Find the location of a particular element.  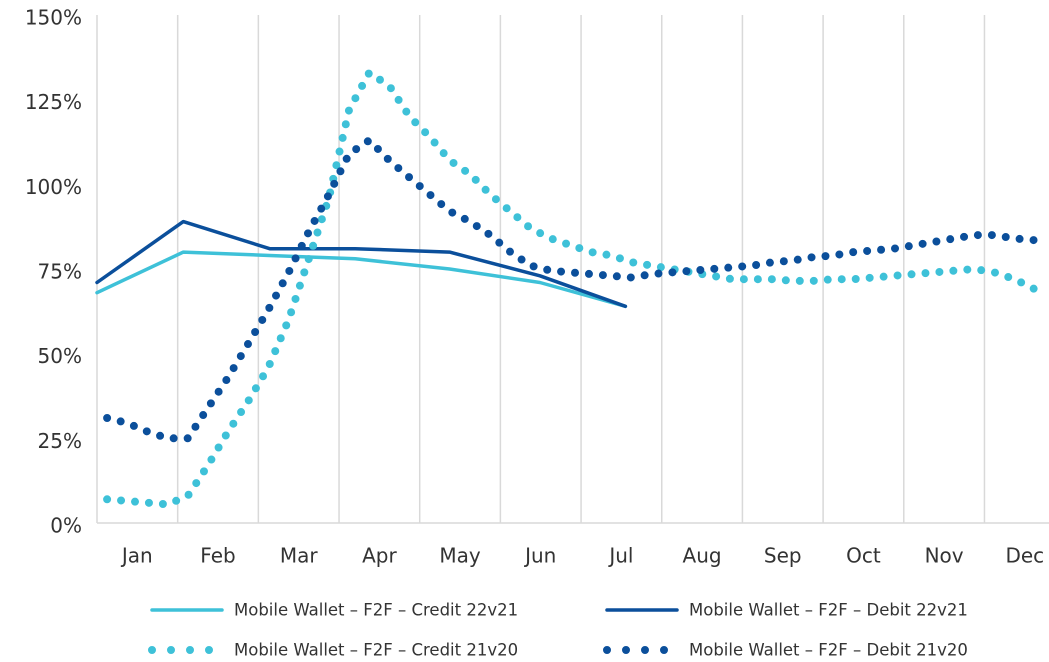

legend-label: Mobile Wallet – F2F – Credit 21v20 is located at coordinates (376, 650).